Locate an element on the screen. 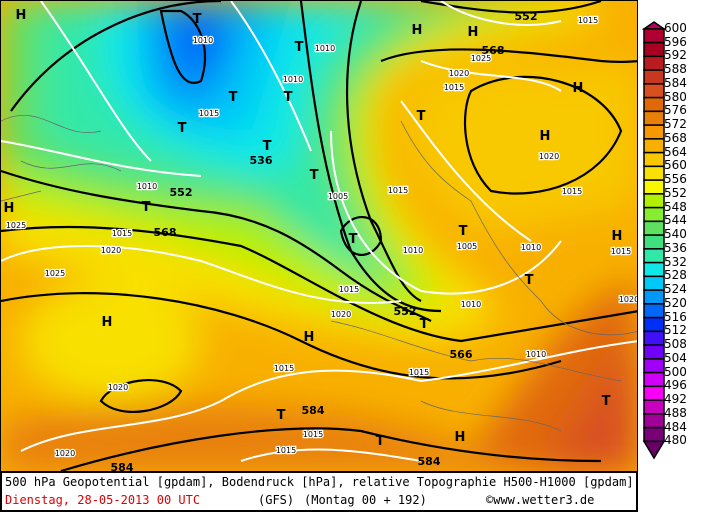 The width and height of the screenshot is (704, 513). legend-label: 528 is located at coordinates (675, 275).